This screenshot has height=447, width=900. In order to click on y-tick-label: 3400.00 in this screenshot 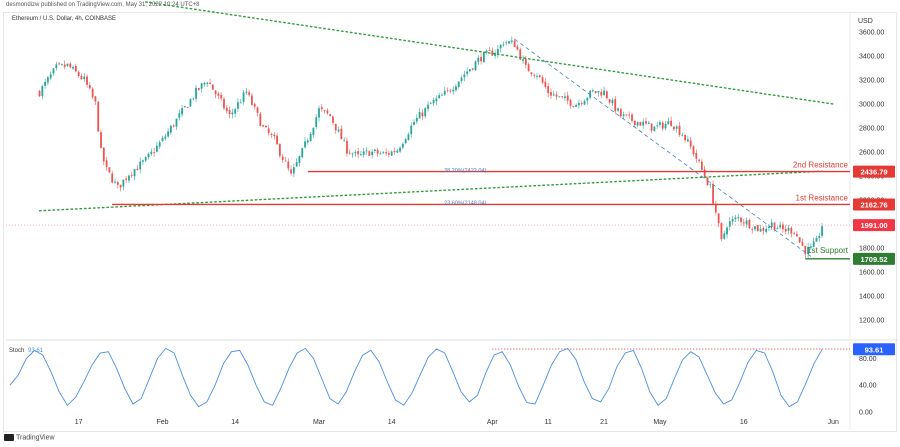, I will do `click(871, 57)`.